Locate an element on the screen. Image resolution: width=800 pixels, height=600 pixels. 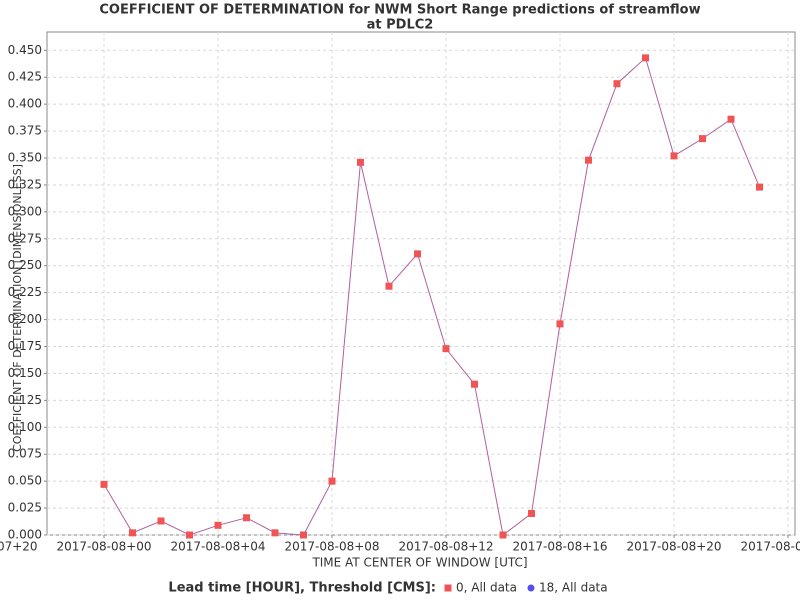
y-tick-label: 0.425 is located at coordinates (25, 77).